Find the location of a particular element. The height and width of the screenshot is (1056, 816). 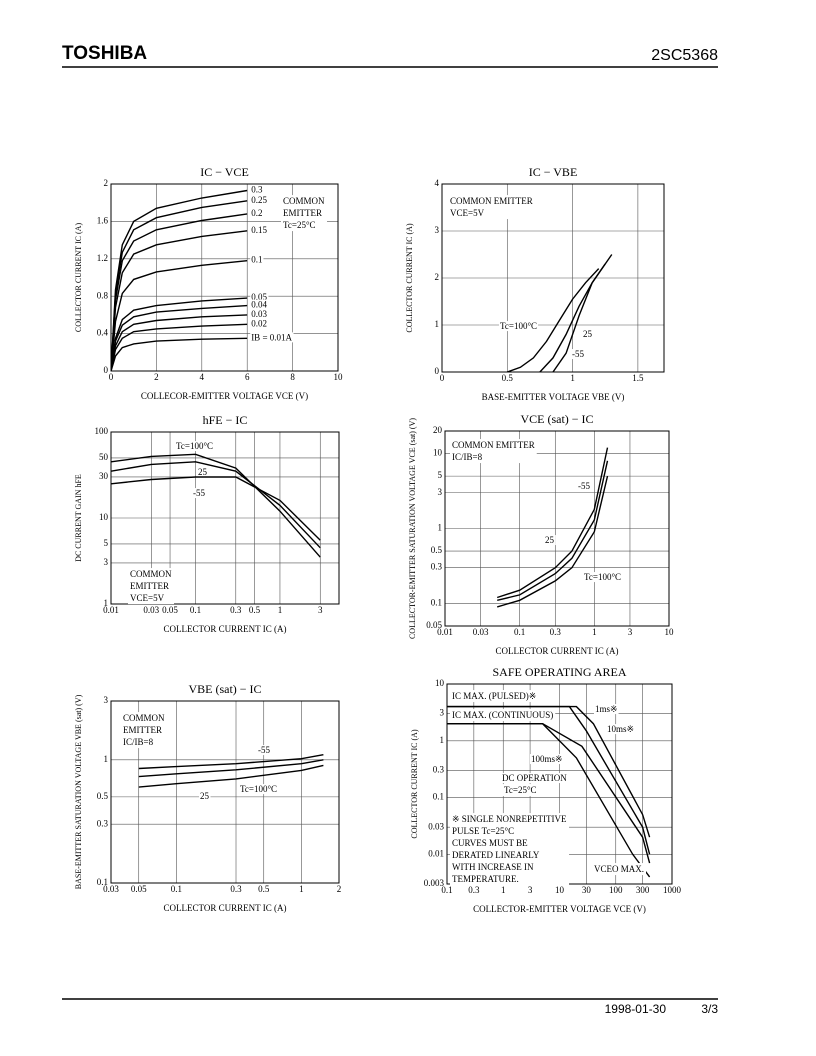

y-tick-label: 2 is located at coordinates (106, 183).